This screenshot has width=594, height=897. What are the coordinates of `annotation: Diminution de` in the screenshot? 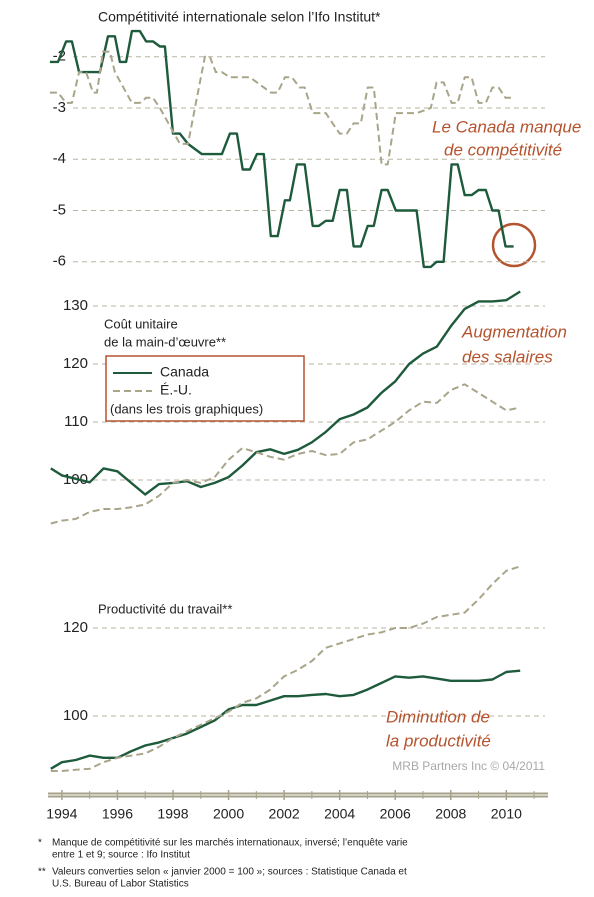 It's located at (438, 716).